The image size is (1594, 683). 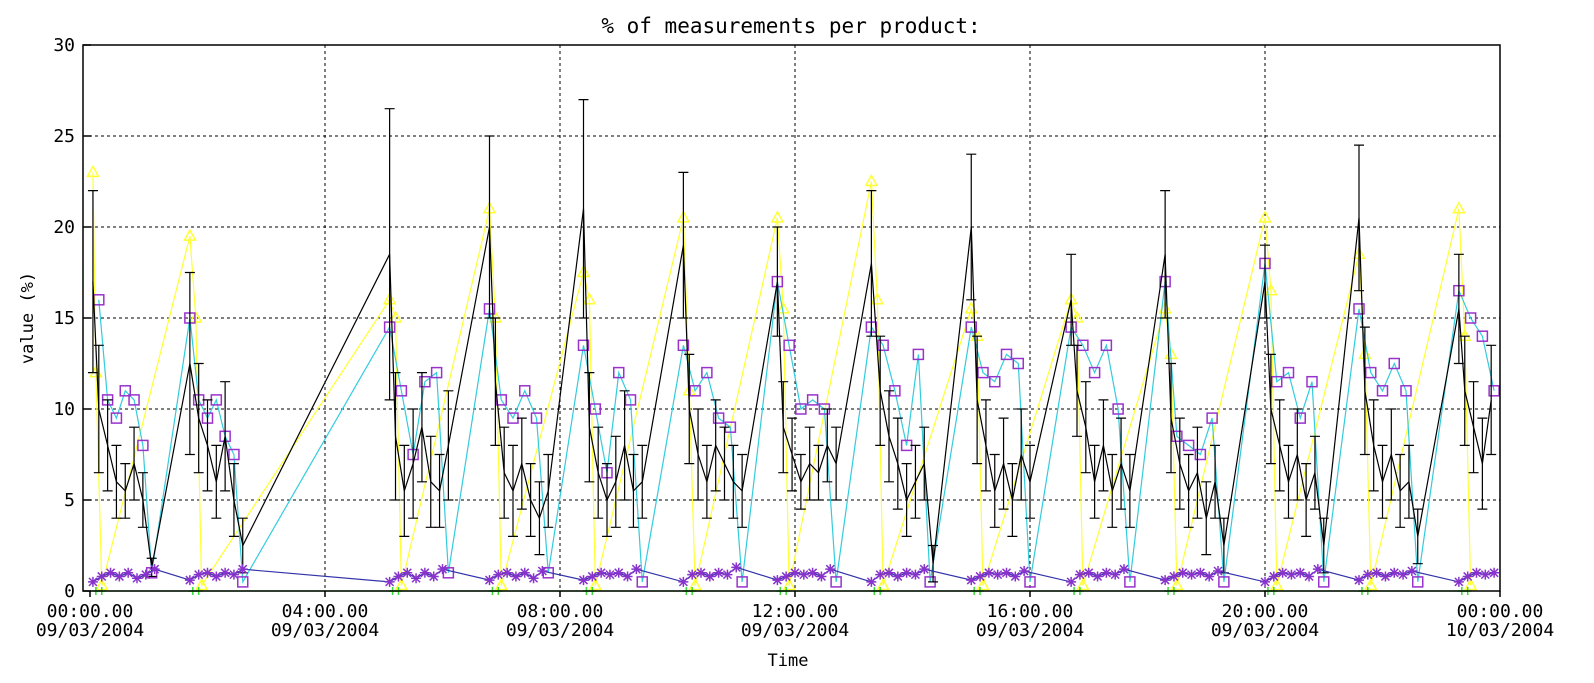 What do you see at coordinates (64, 318) in the screenshot?
I see `y-tick-label: 15` at bounding box center [64, 318].